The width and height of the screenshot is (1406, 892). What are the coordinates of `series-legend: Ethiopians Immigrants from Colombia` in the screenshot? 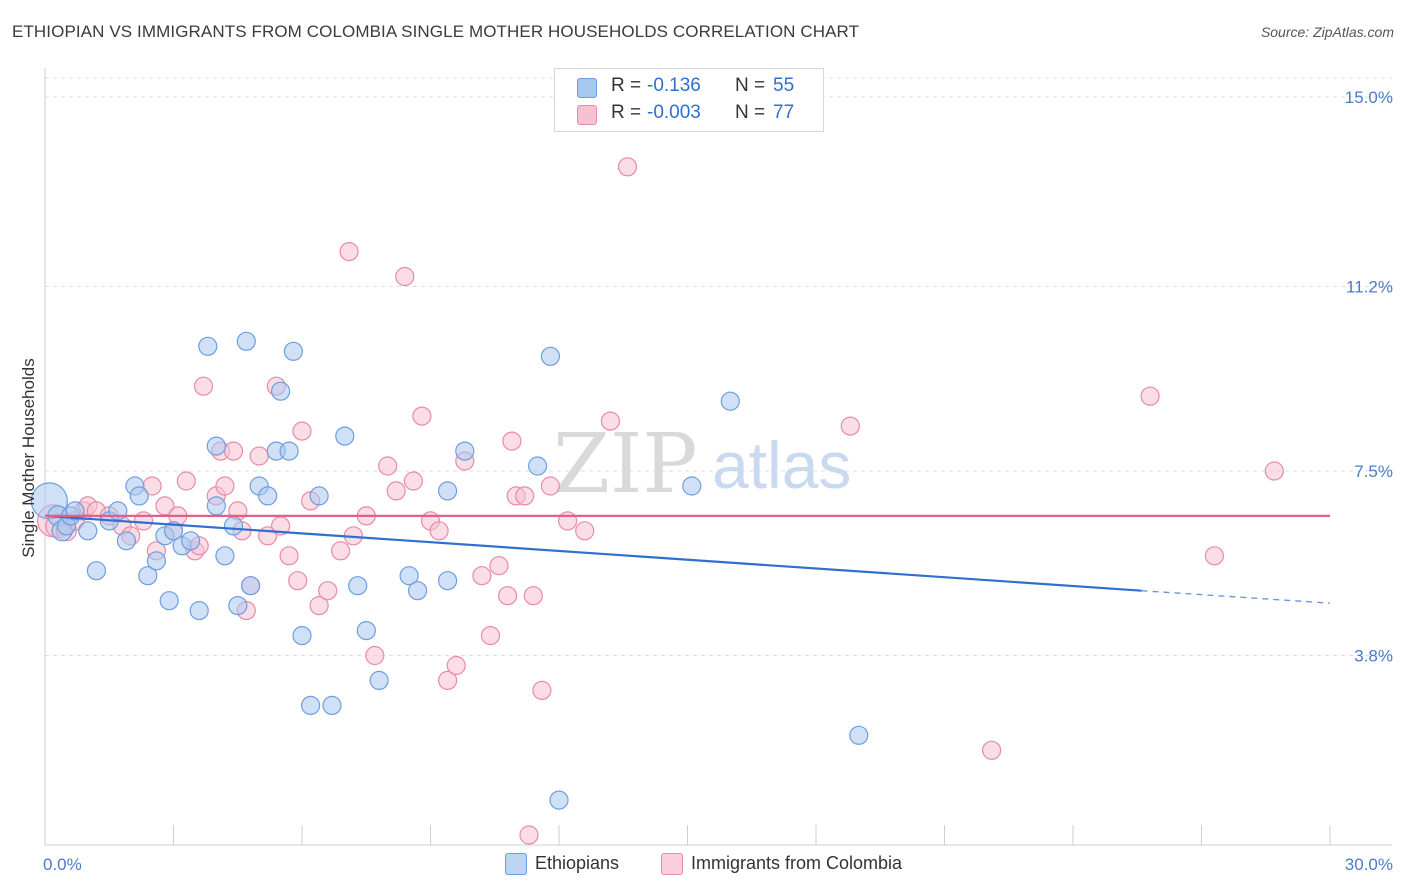 It's located at (703, 865).